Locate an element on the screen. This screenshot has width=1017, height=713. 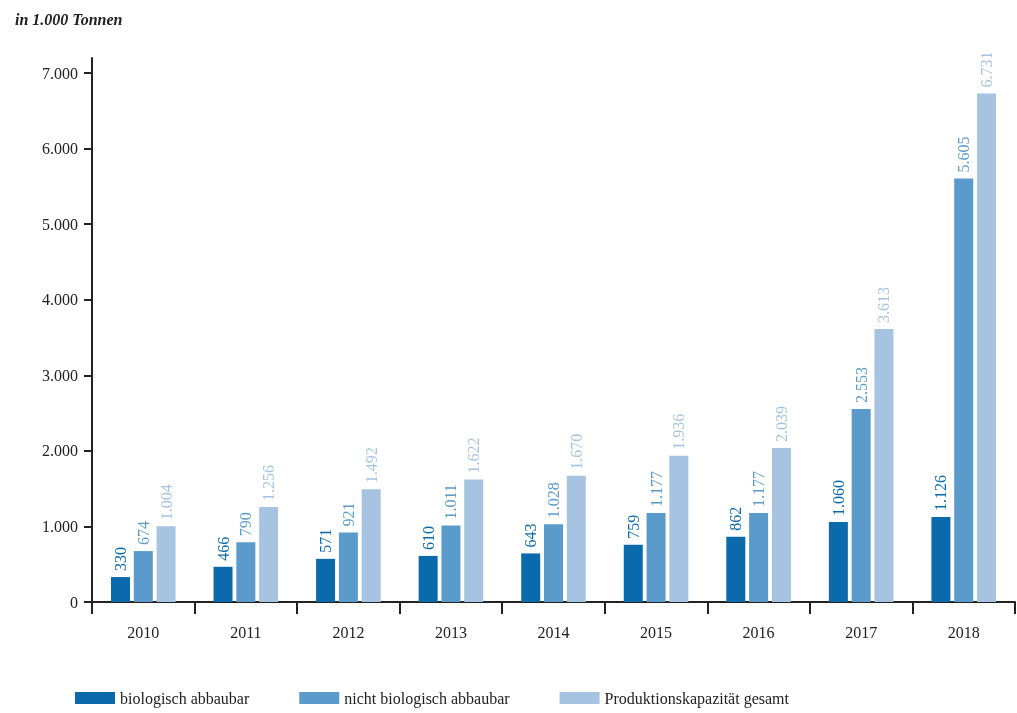
data-label: 1.011 is located at coordinates (451, 502).